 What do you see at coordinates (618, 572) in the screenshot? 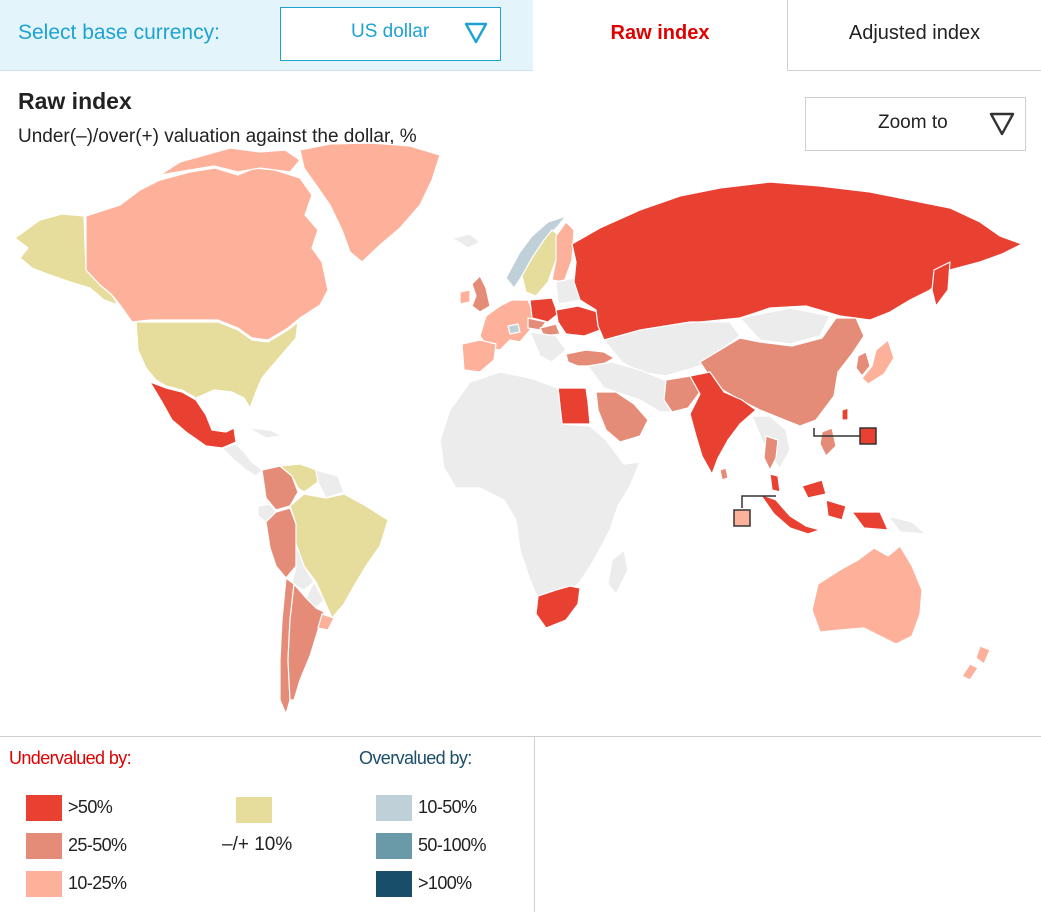
I see `country-madagascar` at bounding box center [618, 572].